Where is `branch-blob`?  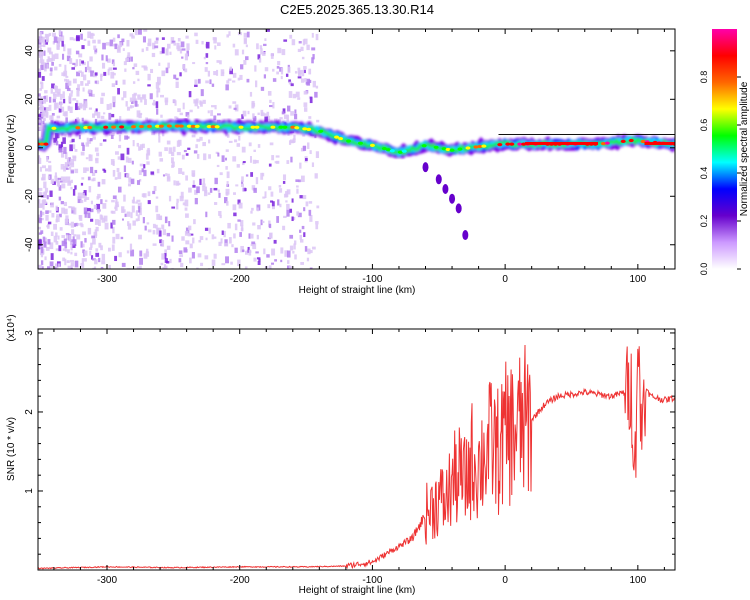
branch-blob is located at coordinates (452, 198).